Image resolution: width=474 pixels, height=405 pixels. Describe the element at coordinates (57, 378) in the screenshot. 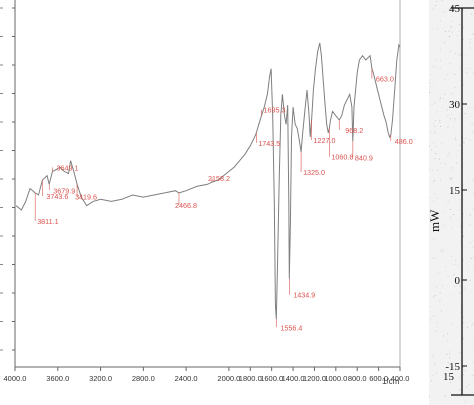

I see `x-tick-label: 3600.0` at that location.